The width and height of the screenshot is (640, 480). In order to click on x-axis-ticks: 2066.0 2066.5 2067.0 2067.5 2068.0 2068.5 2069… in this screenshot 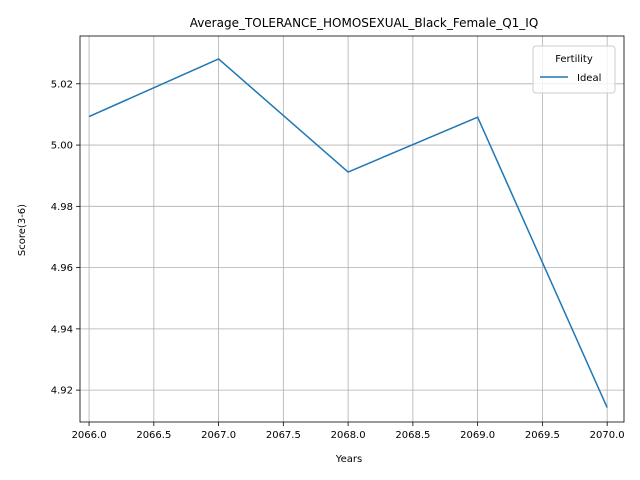, I will do `click(348, 431)`.